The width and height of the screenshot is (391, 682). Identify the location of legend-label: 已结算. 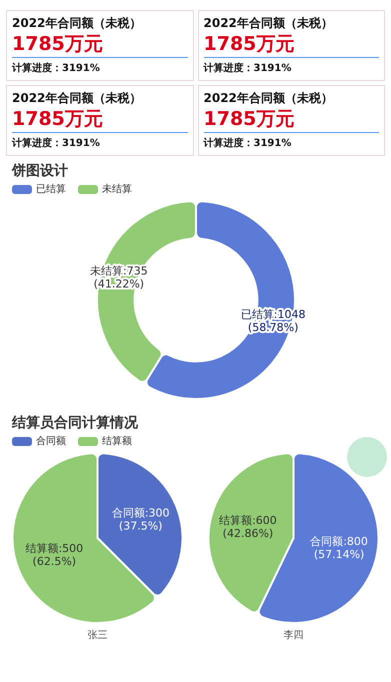
(51, 189).